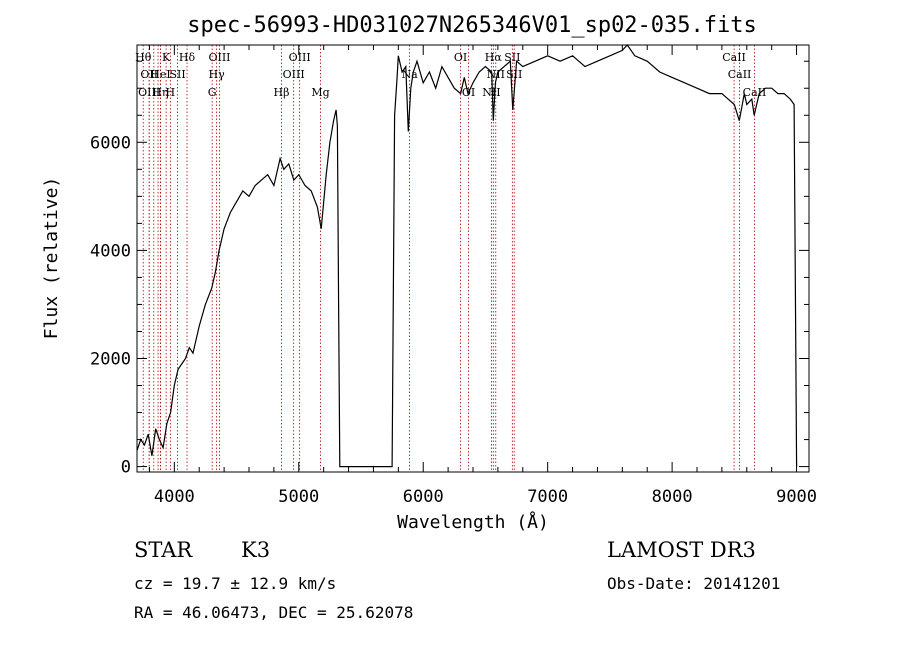 Image resolution: width=900 pixels, height=649 pixels. What do you see at coordinates (166, 57) in the screenshot?
I see `spectral-line-label: K` at bounding box center [166, 57].